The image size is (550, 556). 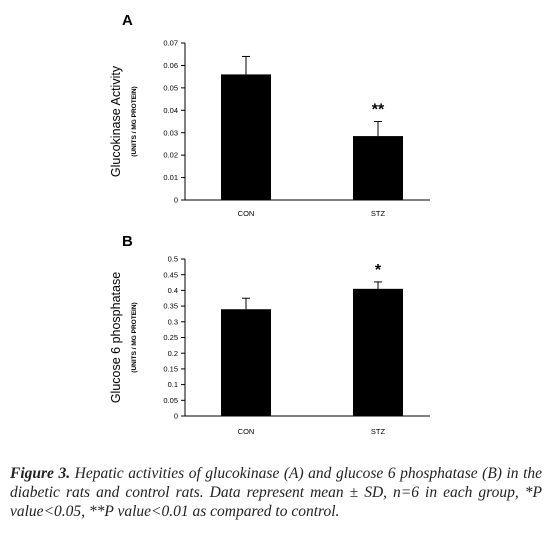 What do you see at coordinates (173, 259) in the screenshot?
I see `panel-b-y-tick-label: 0.5` at bounding box center [173, 259].